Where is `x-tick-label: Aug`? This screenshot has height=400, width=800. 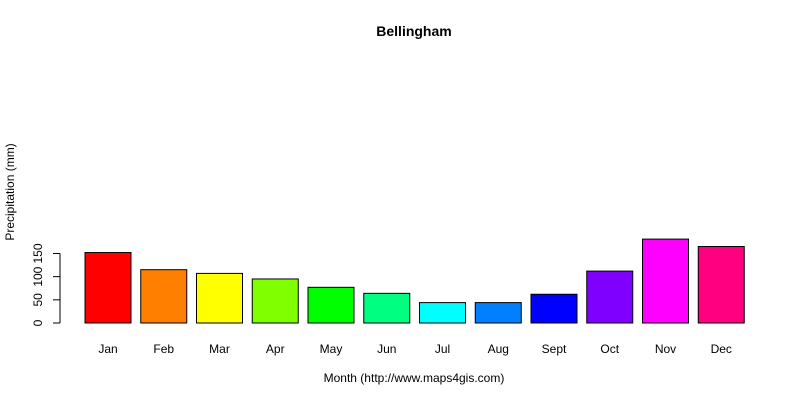
x-tick-label: Aug is located at coordinates (498, 349).